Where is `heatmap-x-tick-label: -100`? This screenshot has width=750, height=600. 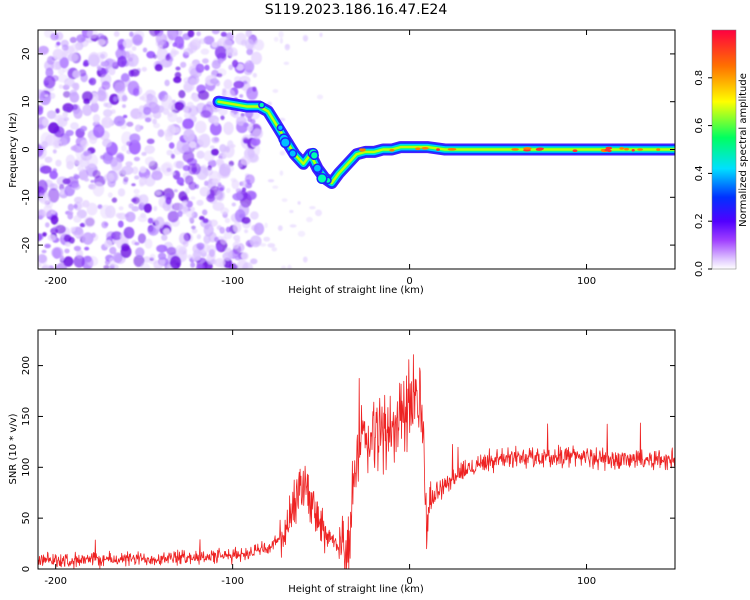 heatmap-x-tick-label: -100 is located at coordinates (232, 281).